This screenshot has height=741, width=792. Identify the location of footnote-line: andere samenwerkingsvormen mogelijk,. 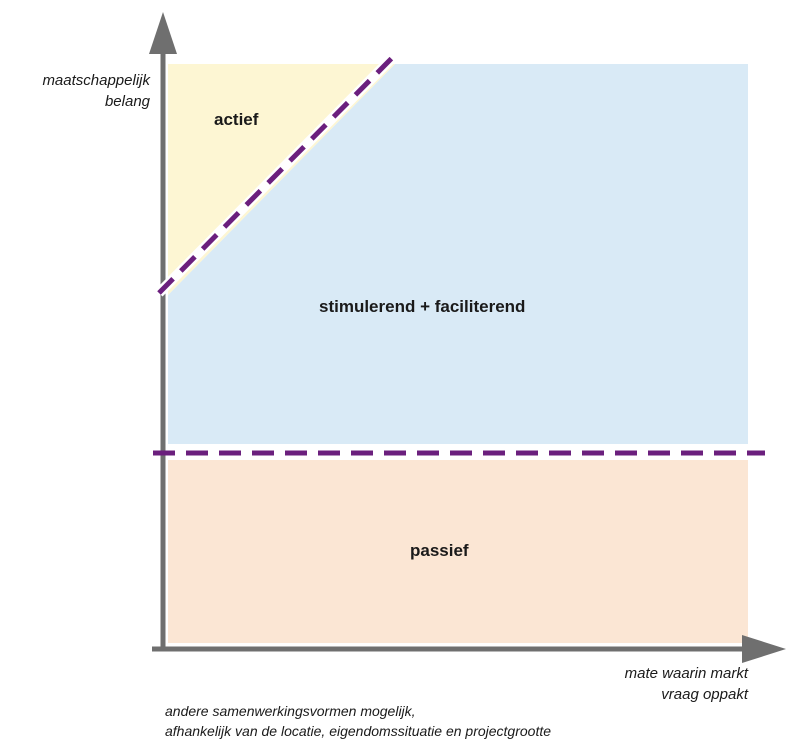
(290, 711).